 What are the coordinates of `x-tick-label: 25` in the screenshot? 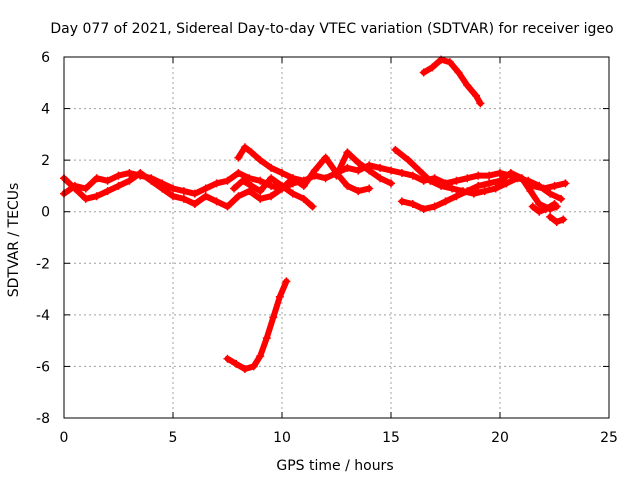 It's located at (609, 438).